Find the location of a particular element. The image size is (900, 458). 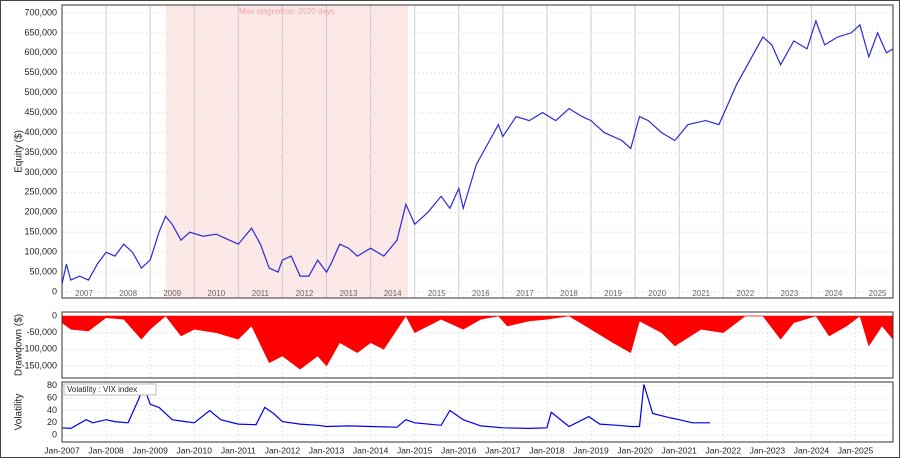

x-tick-label: Jan-2012 is located at coordinates (283, 450).